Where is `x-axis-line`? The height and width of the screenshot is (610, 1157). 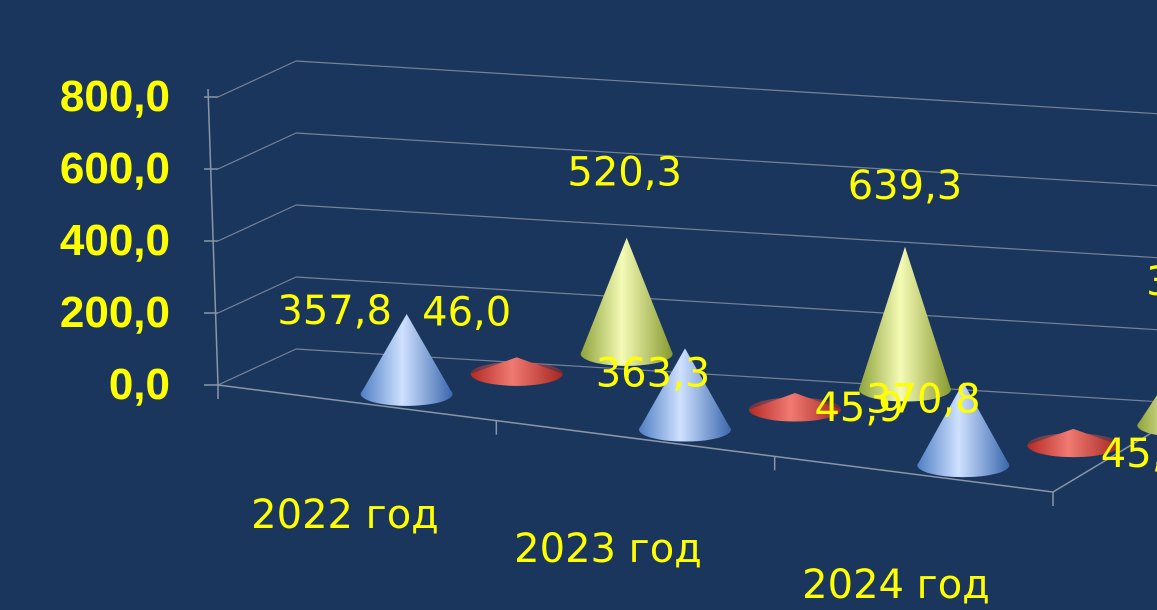
x-axis-line is located at coordinates (635, 438).